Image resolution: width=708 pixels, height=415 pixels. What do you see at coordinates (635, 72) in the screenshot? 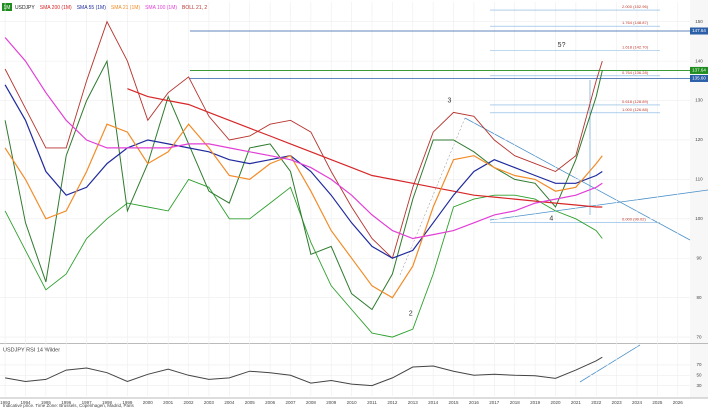
I see `fib-label: 0.764 (136.28)` at bounding box center [635, 72].